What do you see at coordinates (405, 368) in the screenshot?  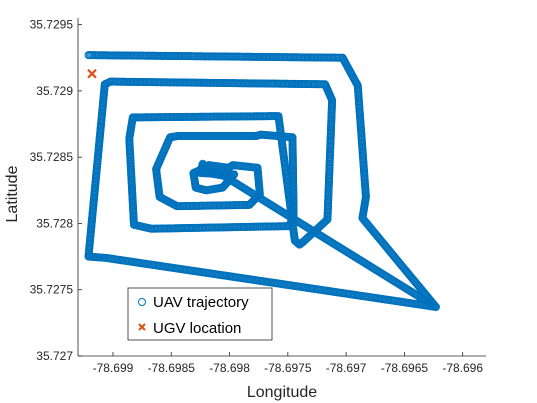 I see `x-tick-label: -78.6965` at bounding box center [405, 368].